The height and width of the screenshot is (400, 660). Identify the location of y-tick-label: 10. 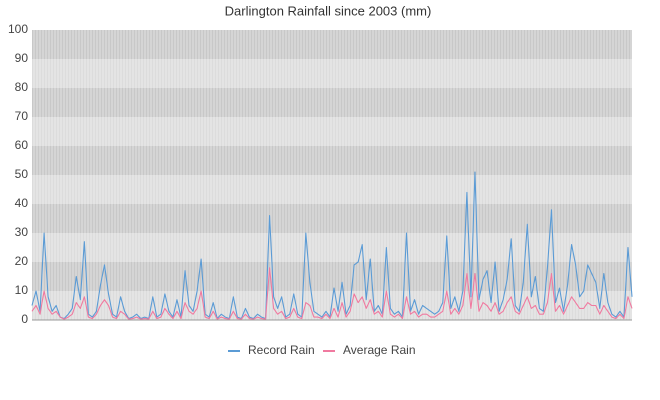
(22, 290).